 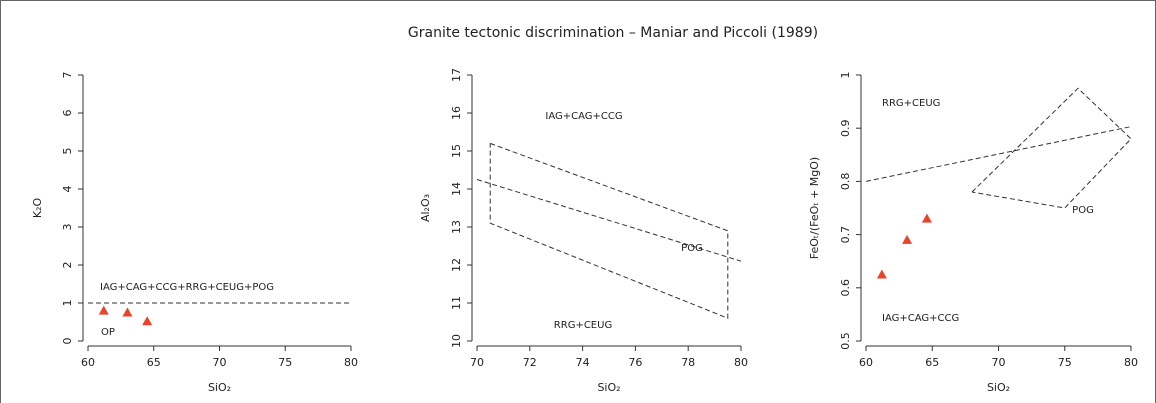 I want to click on y-tick-label: 6, so click(x=67, y=113).